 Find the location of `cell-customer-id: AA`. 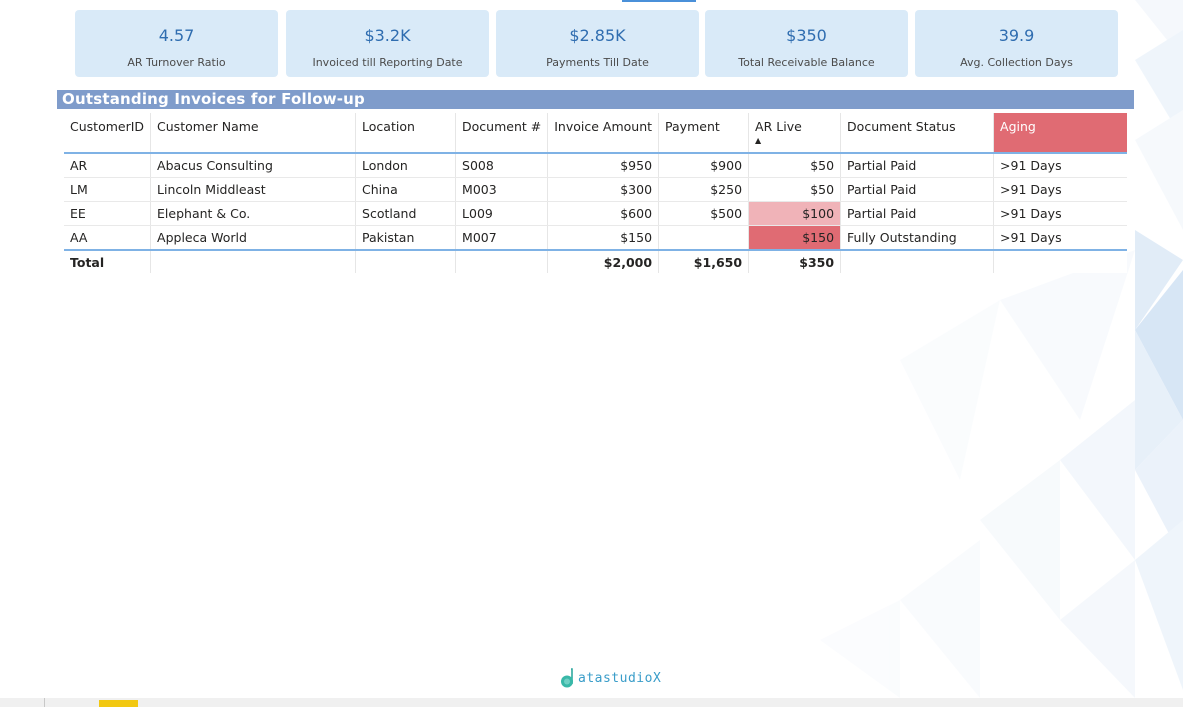

cell-customer-id: AA is located at coordinates (108, 238).